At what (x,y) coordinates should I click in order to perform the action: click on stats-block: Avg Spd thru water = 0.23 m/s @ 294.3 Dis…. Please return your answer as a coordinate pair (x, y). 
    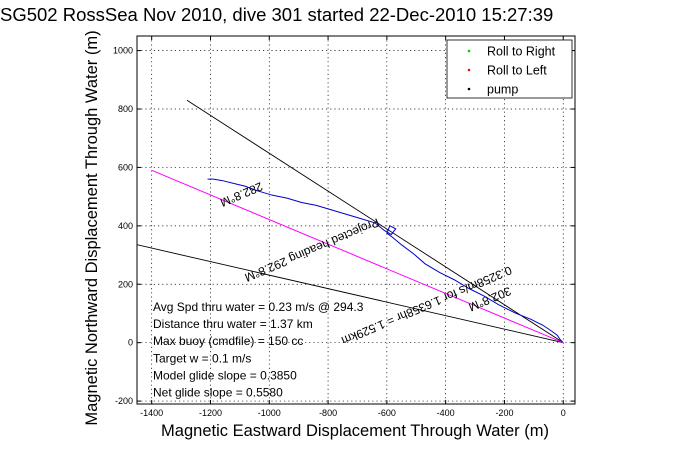
    Looking at the image, I should click on (258, 350).